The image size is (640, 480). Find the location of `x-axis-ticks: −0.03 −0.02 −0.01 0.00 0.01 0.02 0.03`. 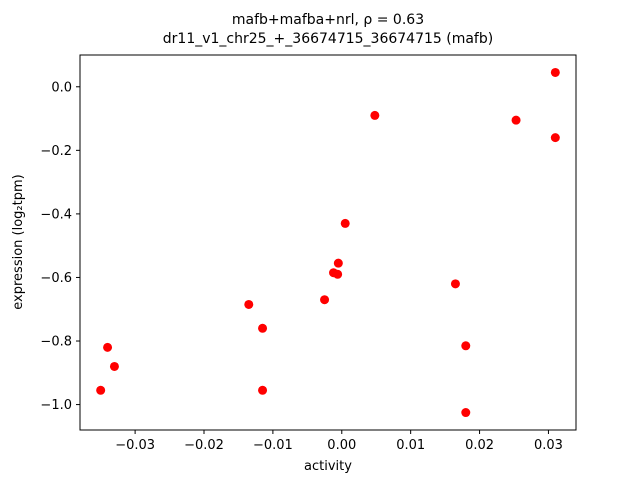

x-axis-ticks: −0.03 −0.02 −0.01 0.00 0.01 0.02 0.03 is located at coordinates (339, 441).